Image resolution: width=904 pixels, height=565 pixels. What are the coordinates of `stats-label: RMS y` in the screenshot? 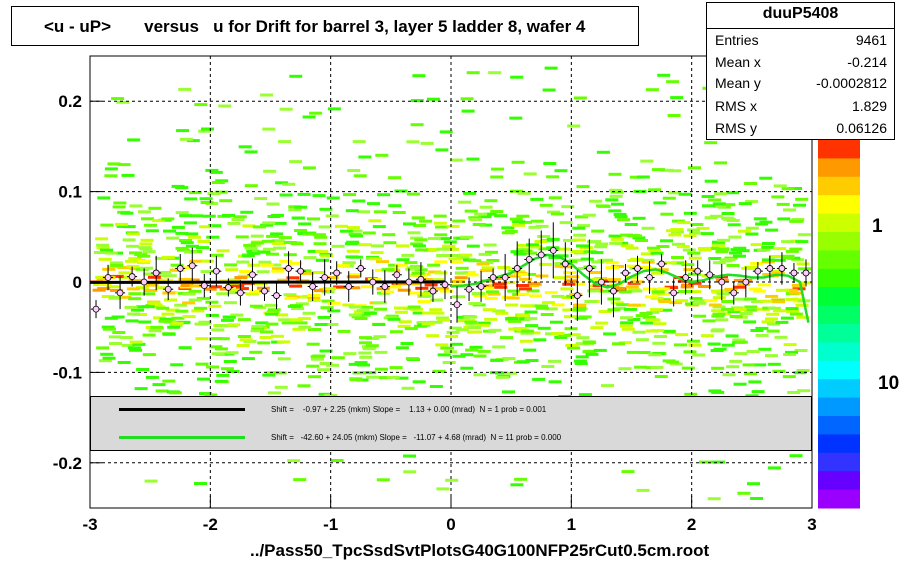 It's located at (736, 128).